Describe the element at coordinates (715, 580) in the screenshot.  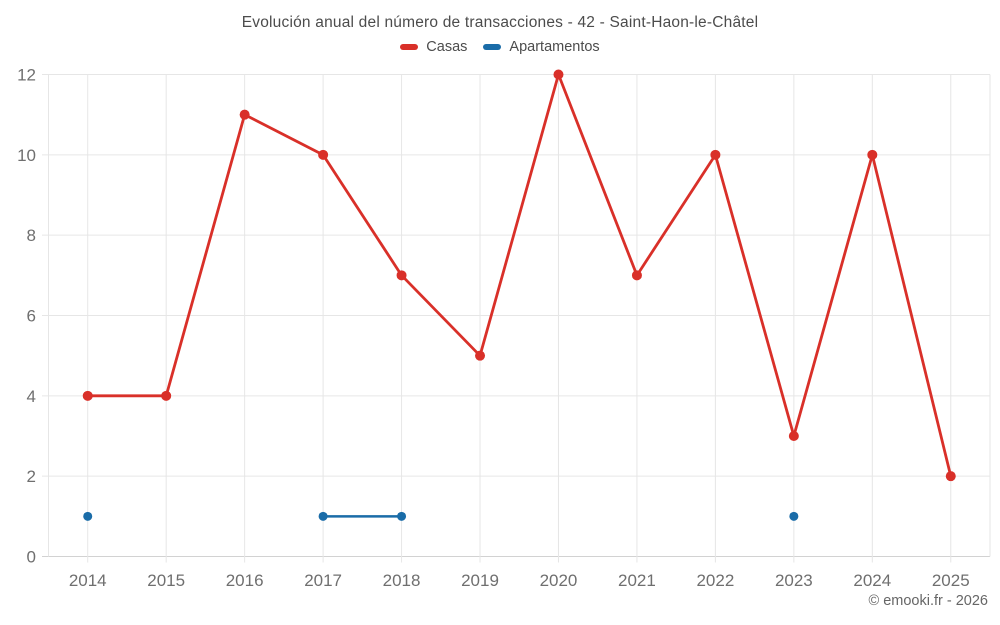
I see `x-tick-label: 2022` at that location.